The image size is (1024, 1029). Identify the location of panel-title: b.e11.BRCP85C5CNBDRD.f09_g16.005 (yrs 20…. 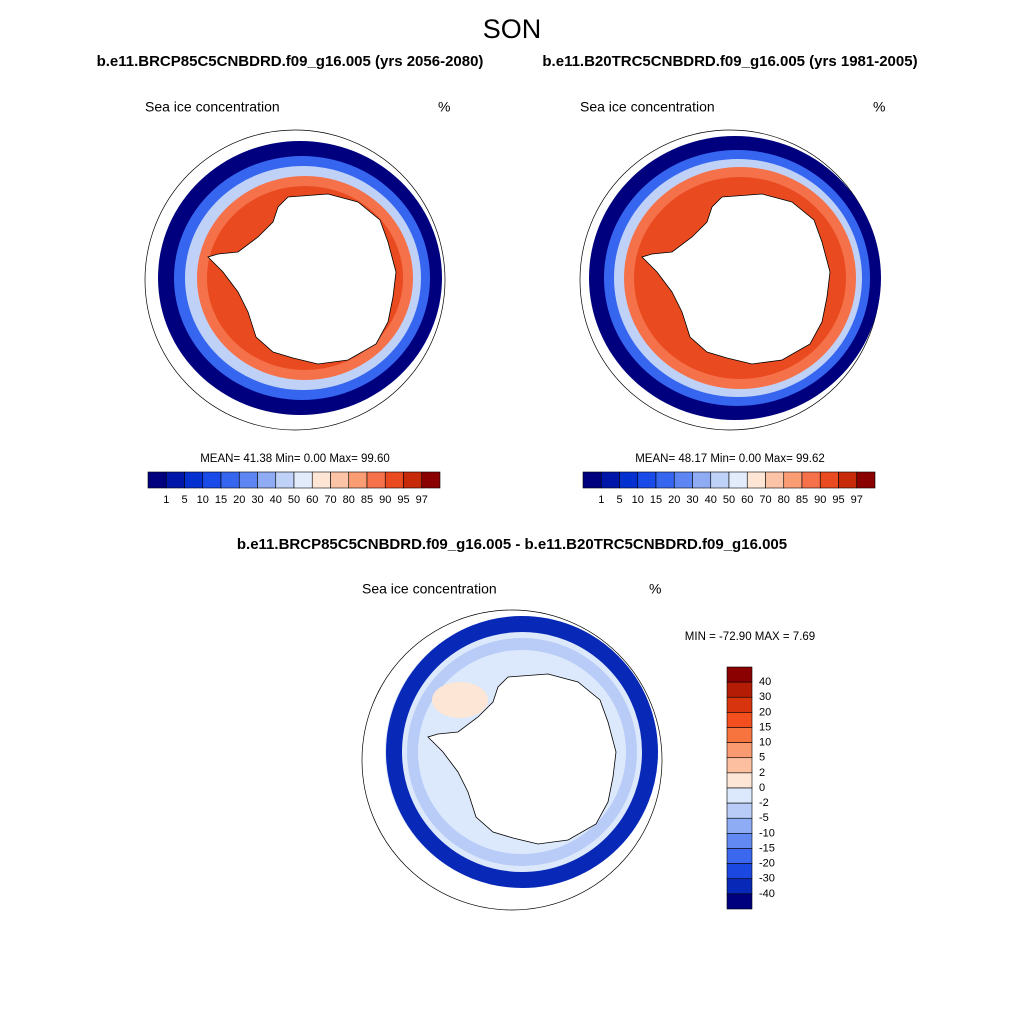
(290, 61).